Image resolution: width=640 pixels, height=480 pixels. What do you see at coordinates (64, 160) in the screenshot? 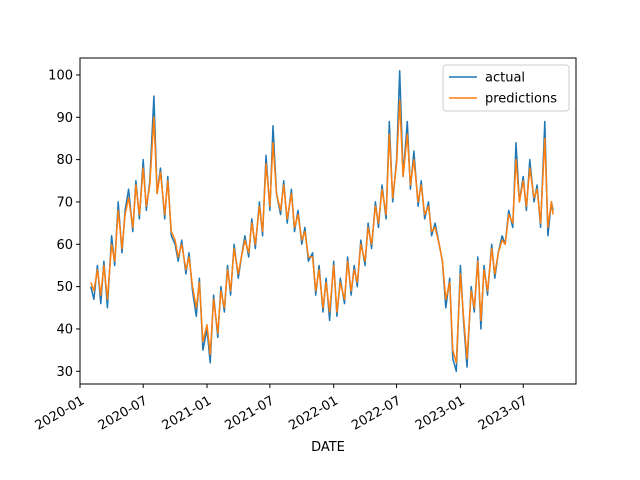
I see `y-tick-label: 80` at bounding box center [64, 160].